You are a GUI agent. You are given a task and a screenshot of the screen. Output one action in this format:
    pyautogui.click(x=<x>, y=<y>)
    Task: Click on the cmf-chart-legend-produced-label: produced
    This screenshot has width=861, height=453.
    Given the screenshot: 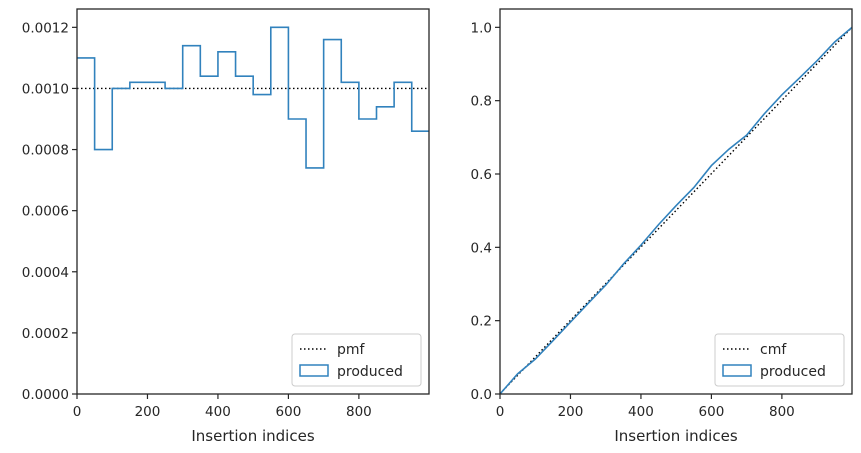 What is the action you would take?
    pyautogui.click(x=793, y=372)
    